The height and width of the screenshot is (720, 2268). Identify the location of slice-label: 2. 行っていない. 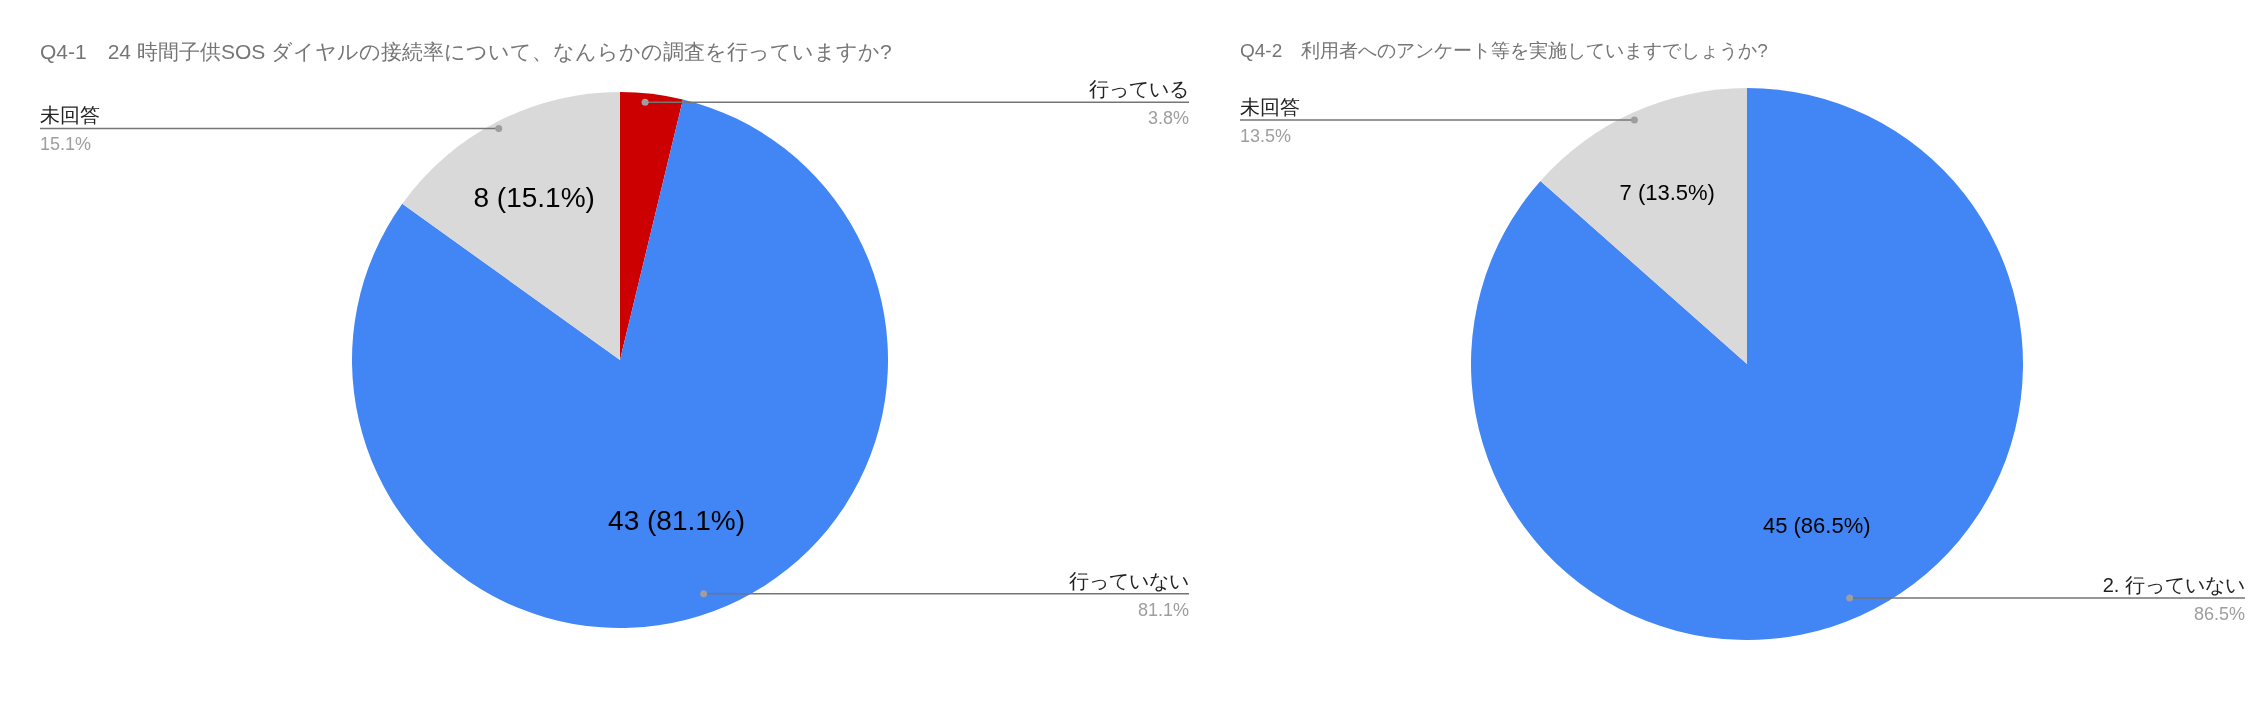
(2173, 585).